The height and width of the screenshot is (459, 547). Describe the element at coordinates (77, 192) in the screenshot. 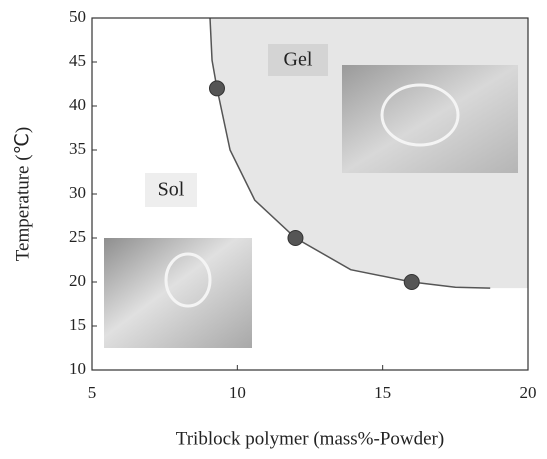

I see `y-tick-label: 30` at that location.